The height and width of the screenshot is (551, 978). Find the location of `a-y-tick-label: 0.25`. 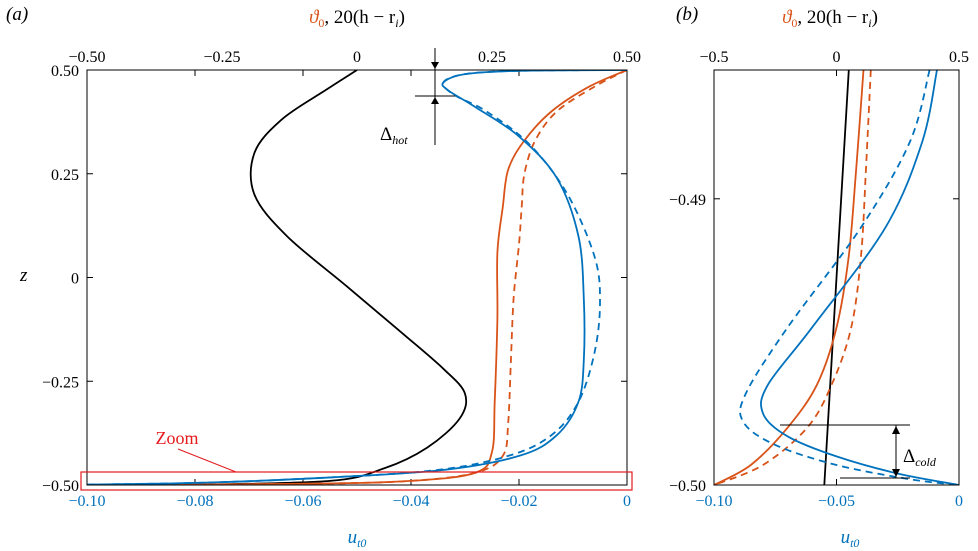

a-y-tick-label: 0.25 is located at coordinates (65, 175).